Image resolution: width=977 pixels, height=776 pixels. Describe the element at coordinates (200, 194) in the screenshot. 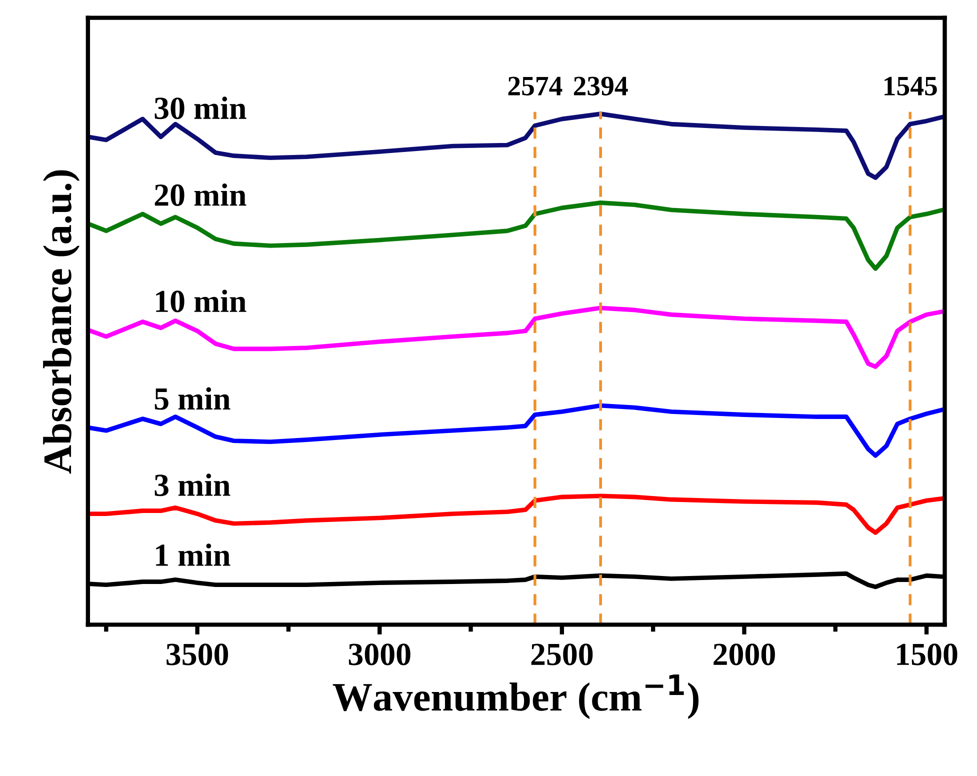

I see `series-label: 20 min` at that location.